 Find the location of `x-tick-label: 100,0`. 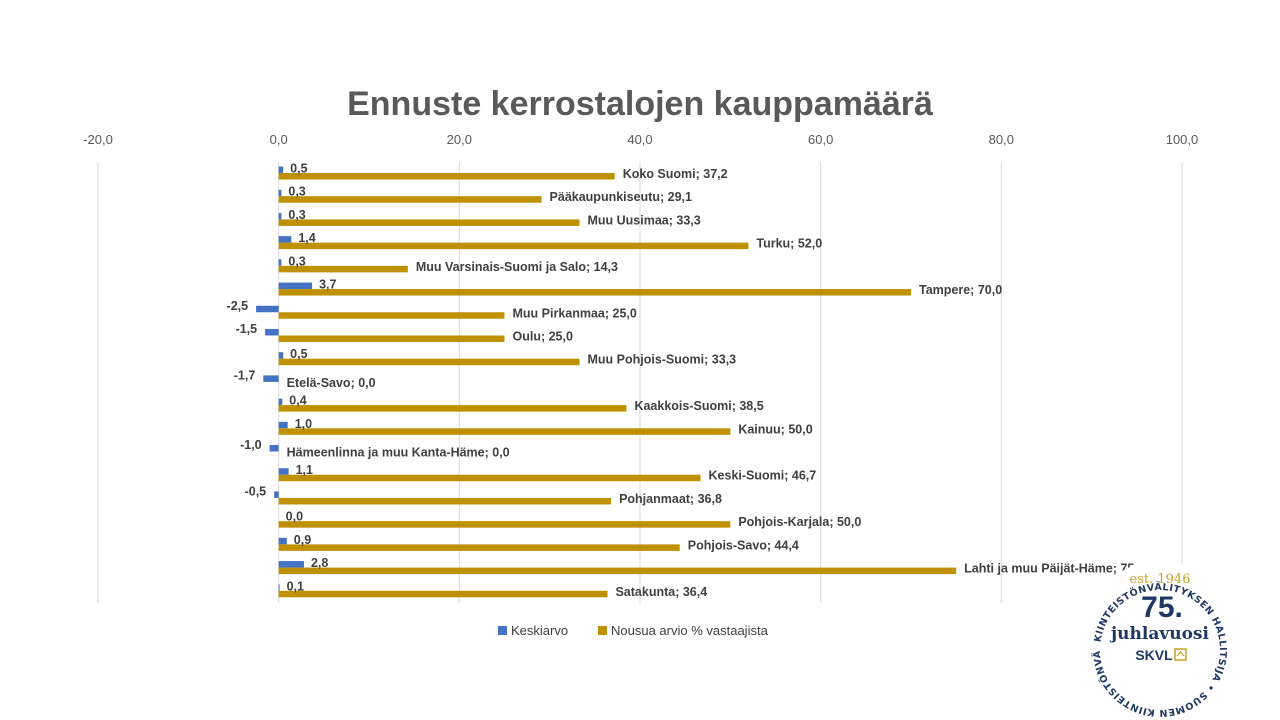

x-tick-label: 100,0 is located at coordinates (1182, 139).